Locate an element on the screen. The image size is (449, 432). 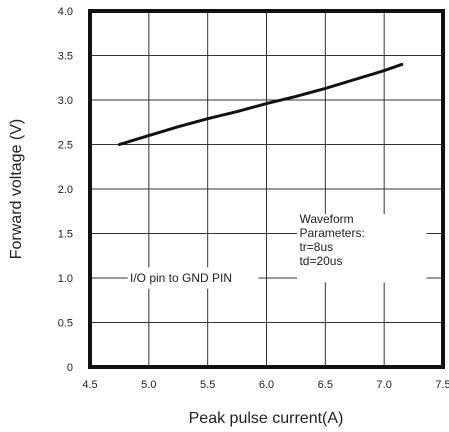
x-tick-labels: 4.5 5.0 5.5 6.0 6.5 7.0 7.5 is located at coordinates (265, 385).